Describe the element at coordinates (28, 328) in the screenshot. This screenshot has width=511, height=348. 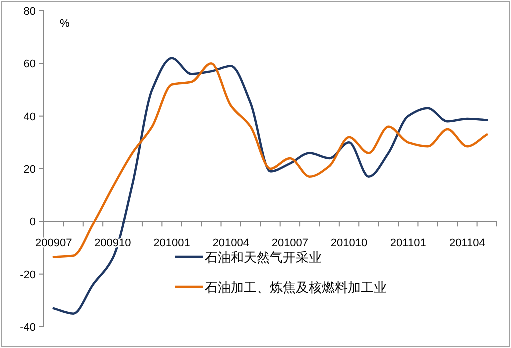
I see `y-tick-label: -40` at that location.